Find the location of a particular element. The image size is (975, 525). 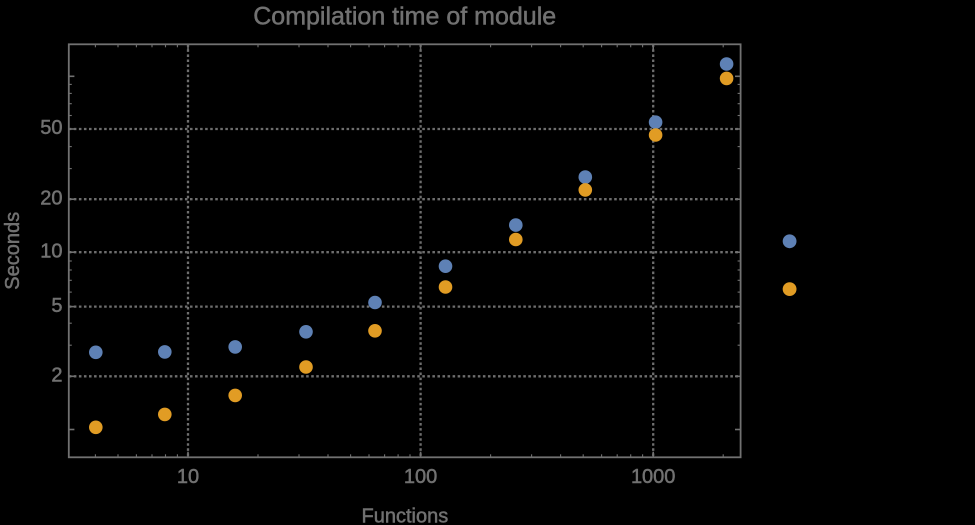

svg-text: 100 is located at coordinates (420, 477).